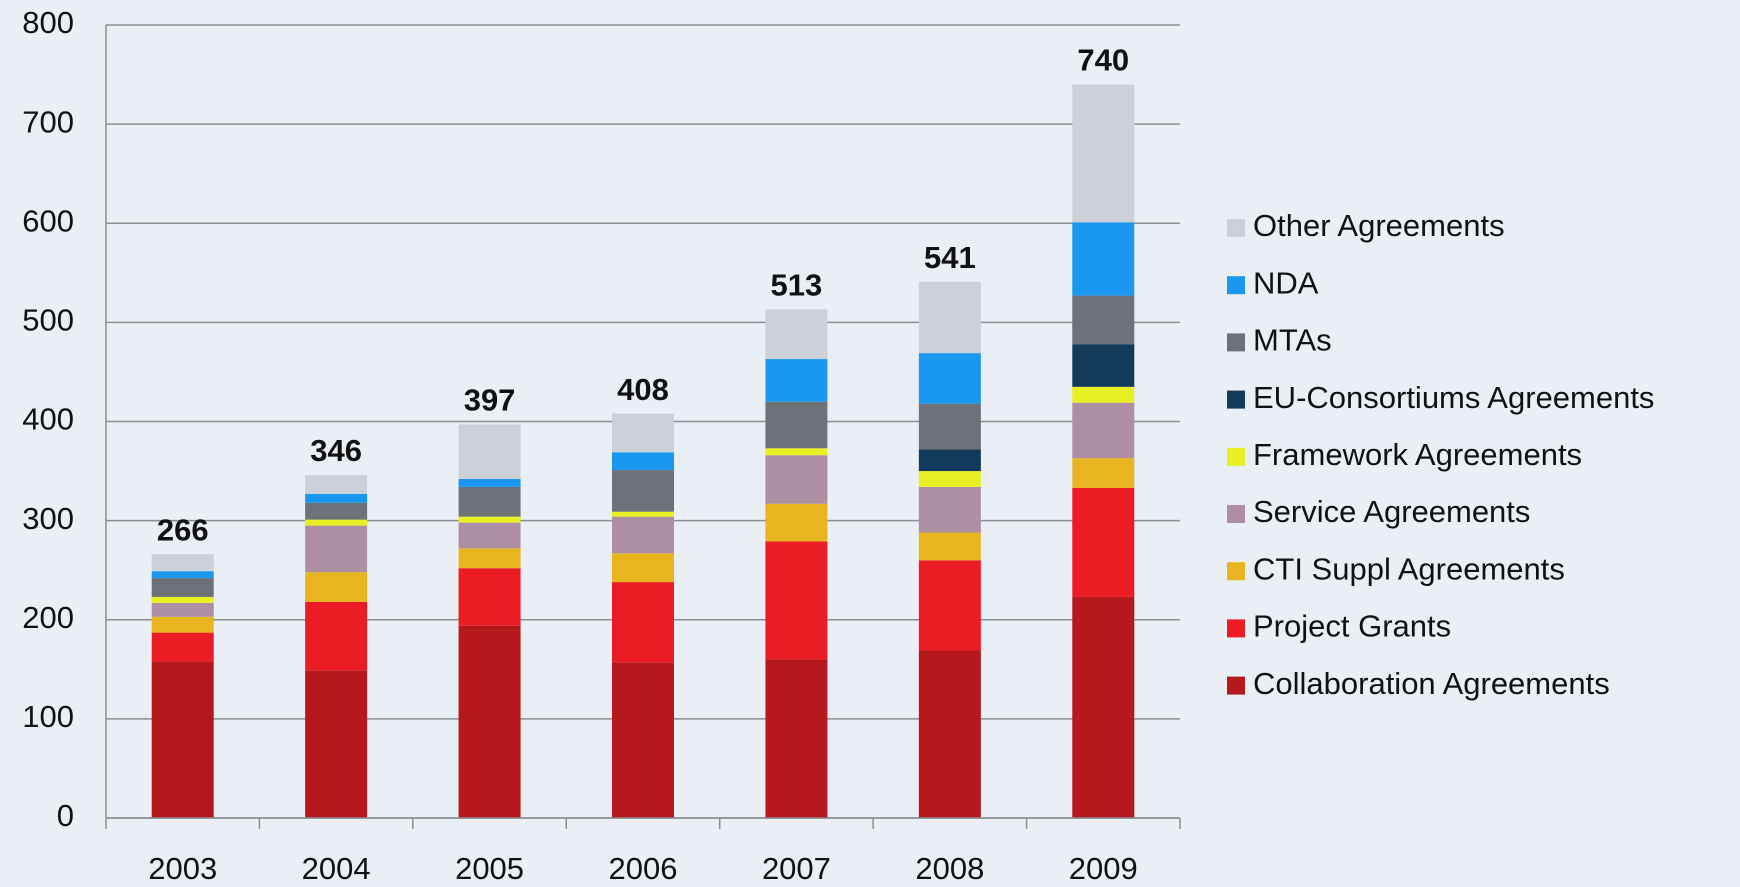 The height and width of the screenshot is (887, 1740). Describe the element at coordinates (48, 617) in the screenshot. I see `y-tick-label: 200` at that location.